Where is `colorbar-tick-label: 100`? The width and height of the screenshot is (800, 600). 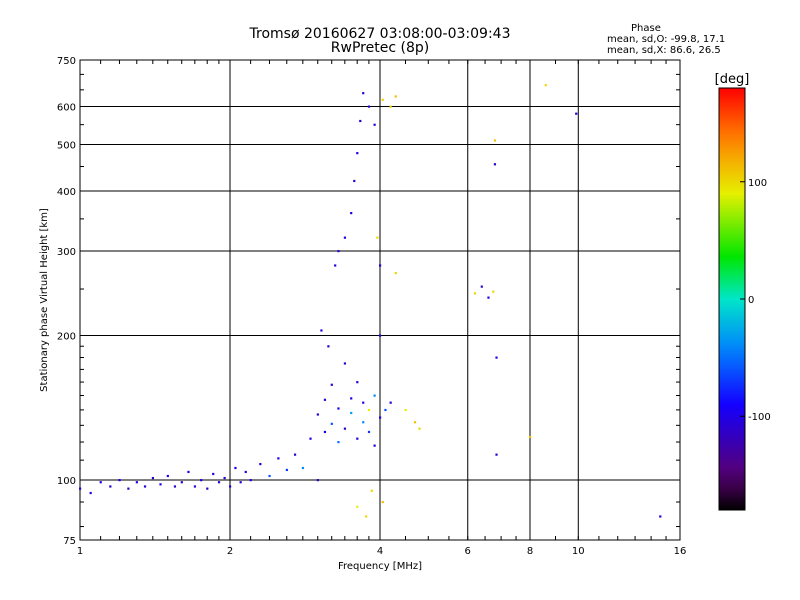
colorbar-tick-label: 100 is located at coordinates (757, 183).